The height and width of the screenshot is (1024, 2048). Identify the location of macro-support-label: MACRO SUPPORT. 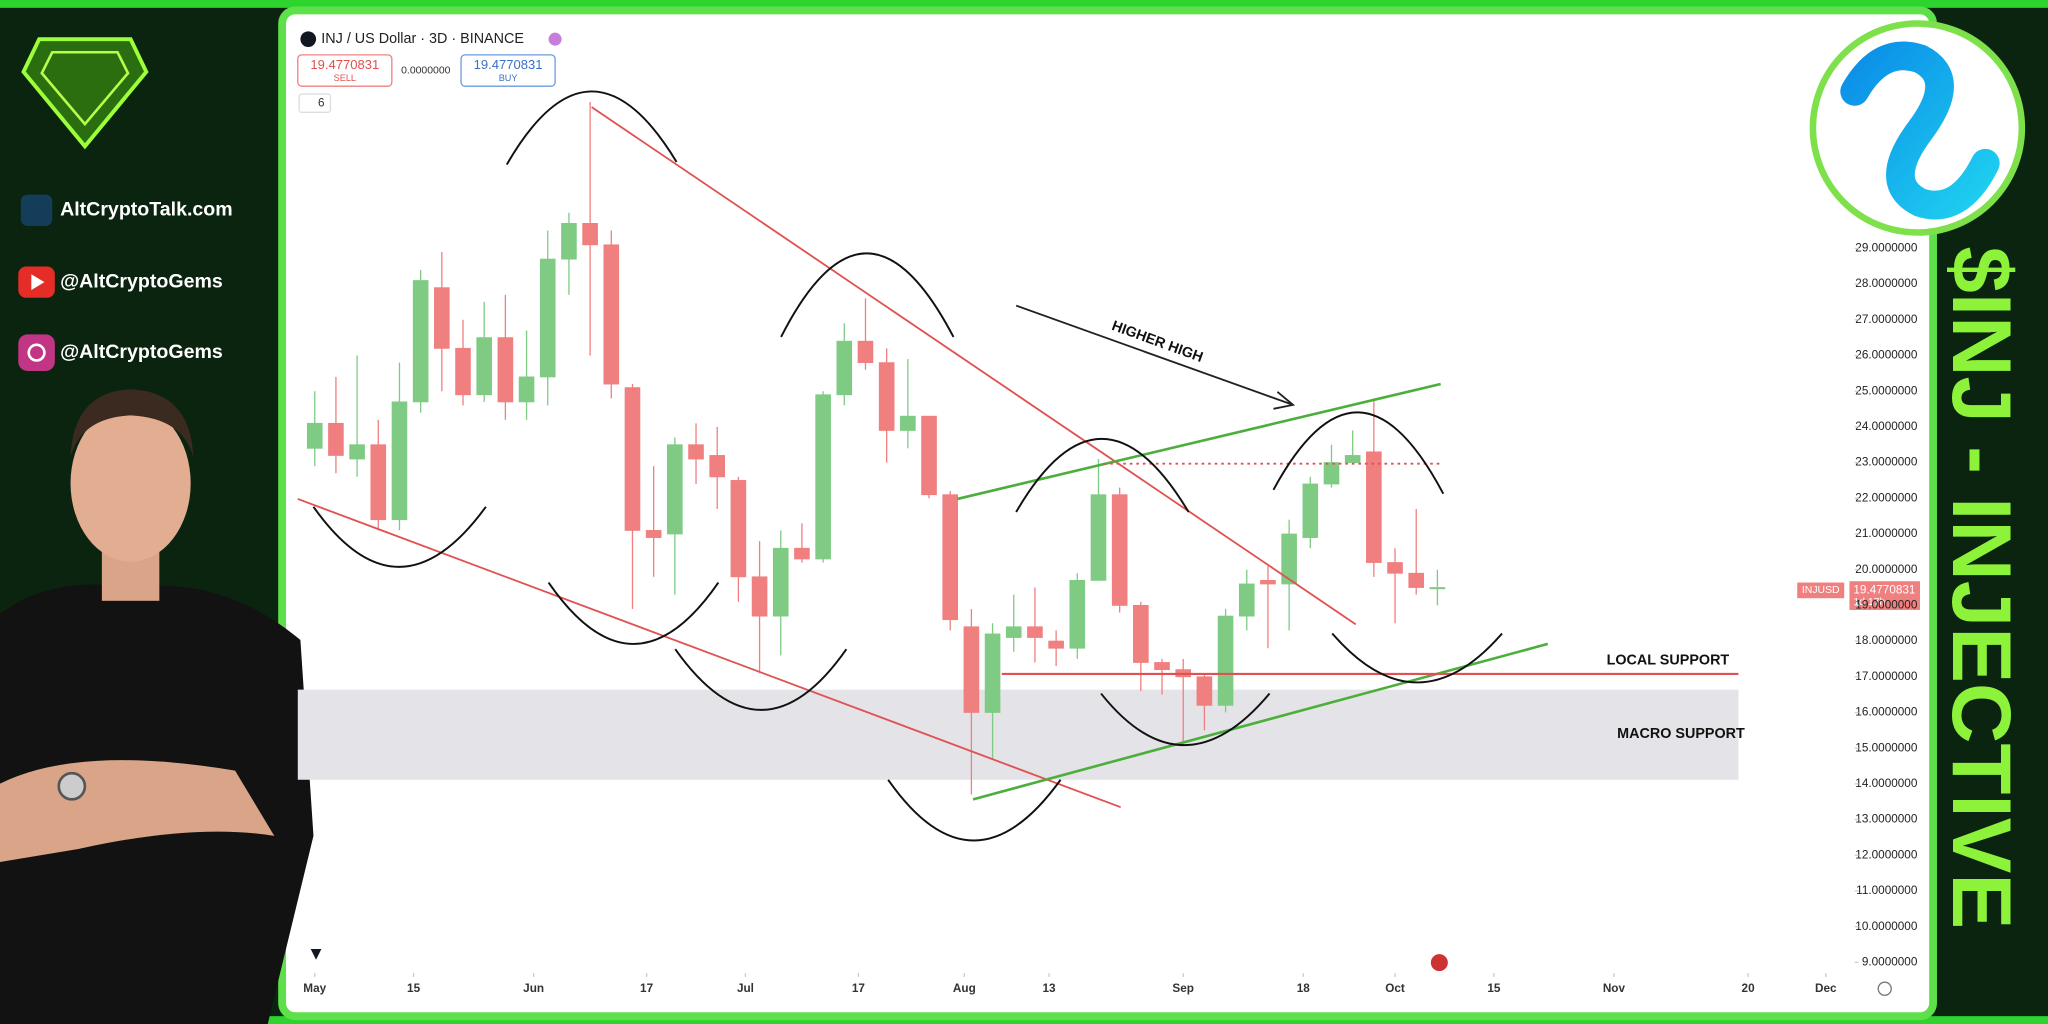
(1681, 734).